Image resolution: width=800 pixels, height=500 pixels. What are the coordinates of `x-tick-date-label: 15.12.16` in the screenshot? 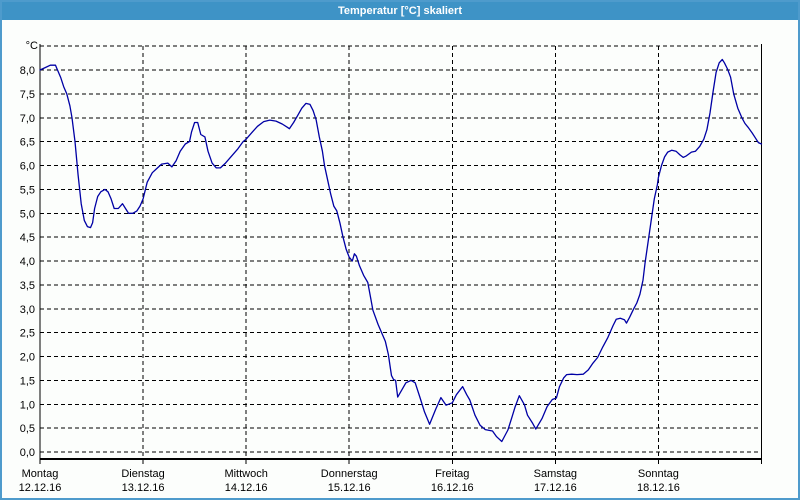 It's located at (349, 488).